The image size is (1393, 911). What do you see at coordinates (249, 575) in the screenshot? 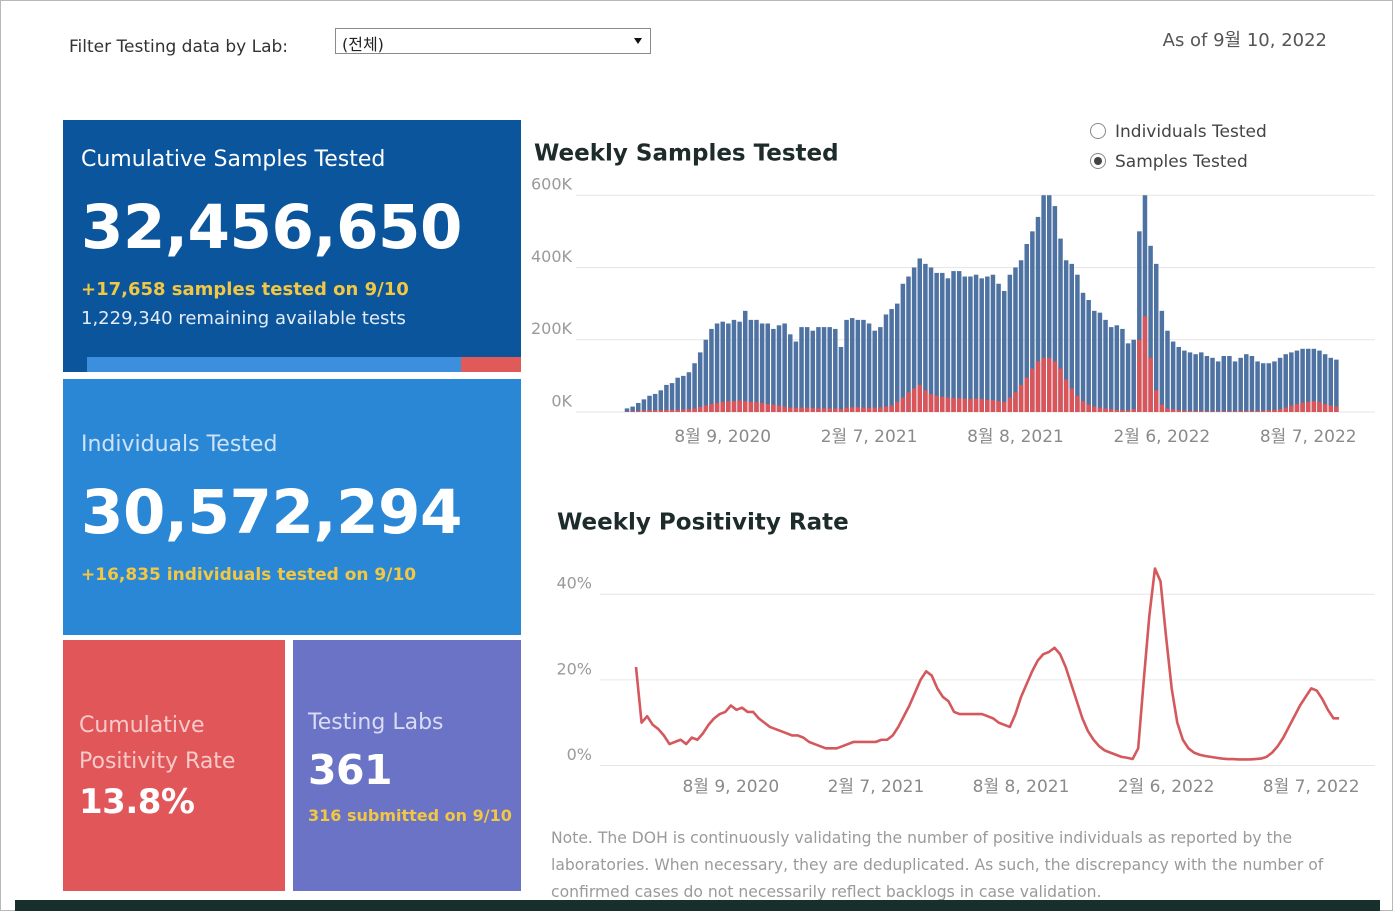
I see `card-note: +16,835 individuals tested on 9/10` at bounding box center [249, 575].